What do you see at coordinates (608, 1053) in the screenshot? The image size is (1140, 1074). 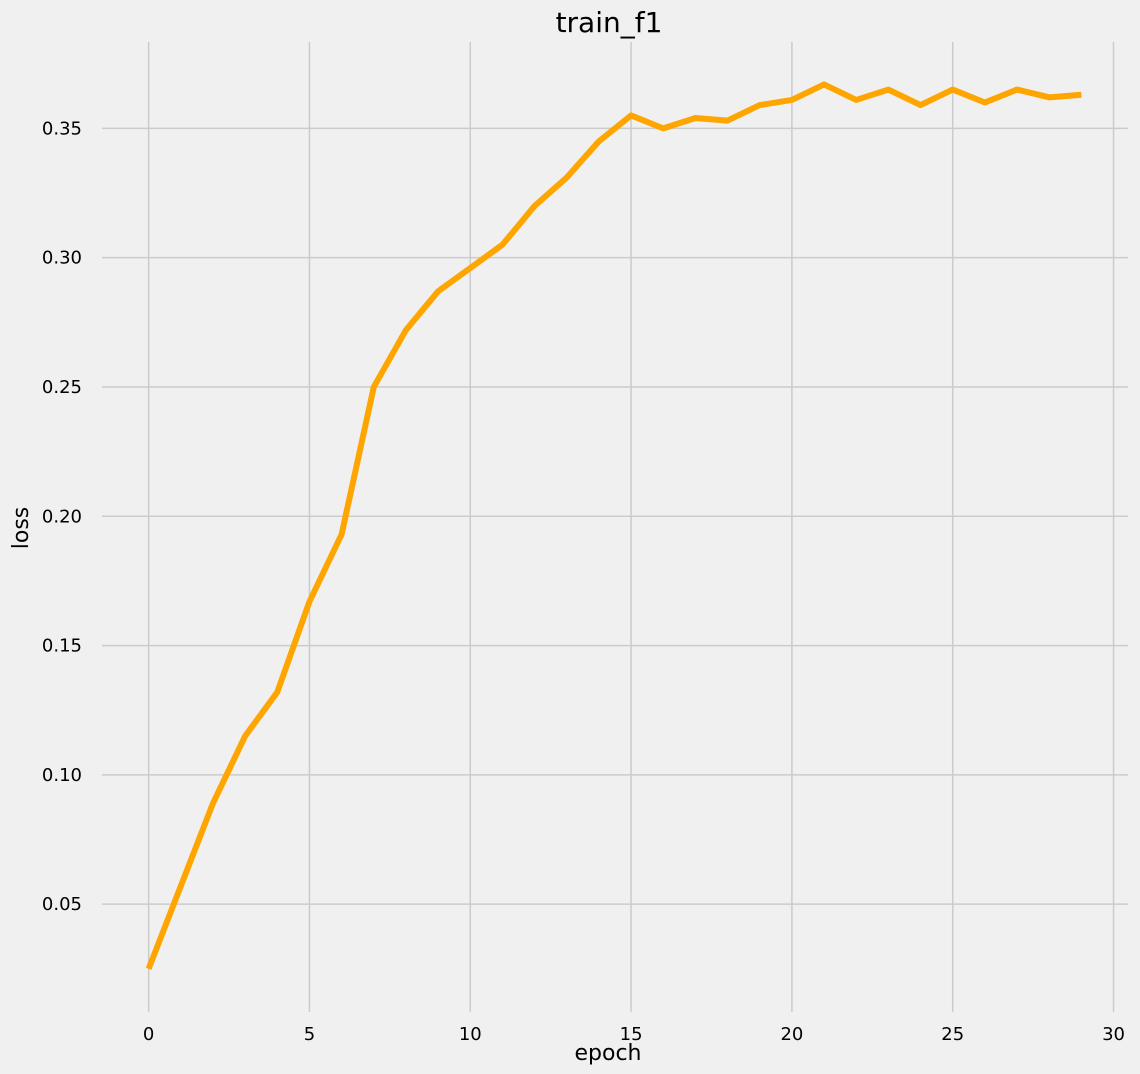 I see `x-axis-label: epoch` at bounding box center [608, 1053].